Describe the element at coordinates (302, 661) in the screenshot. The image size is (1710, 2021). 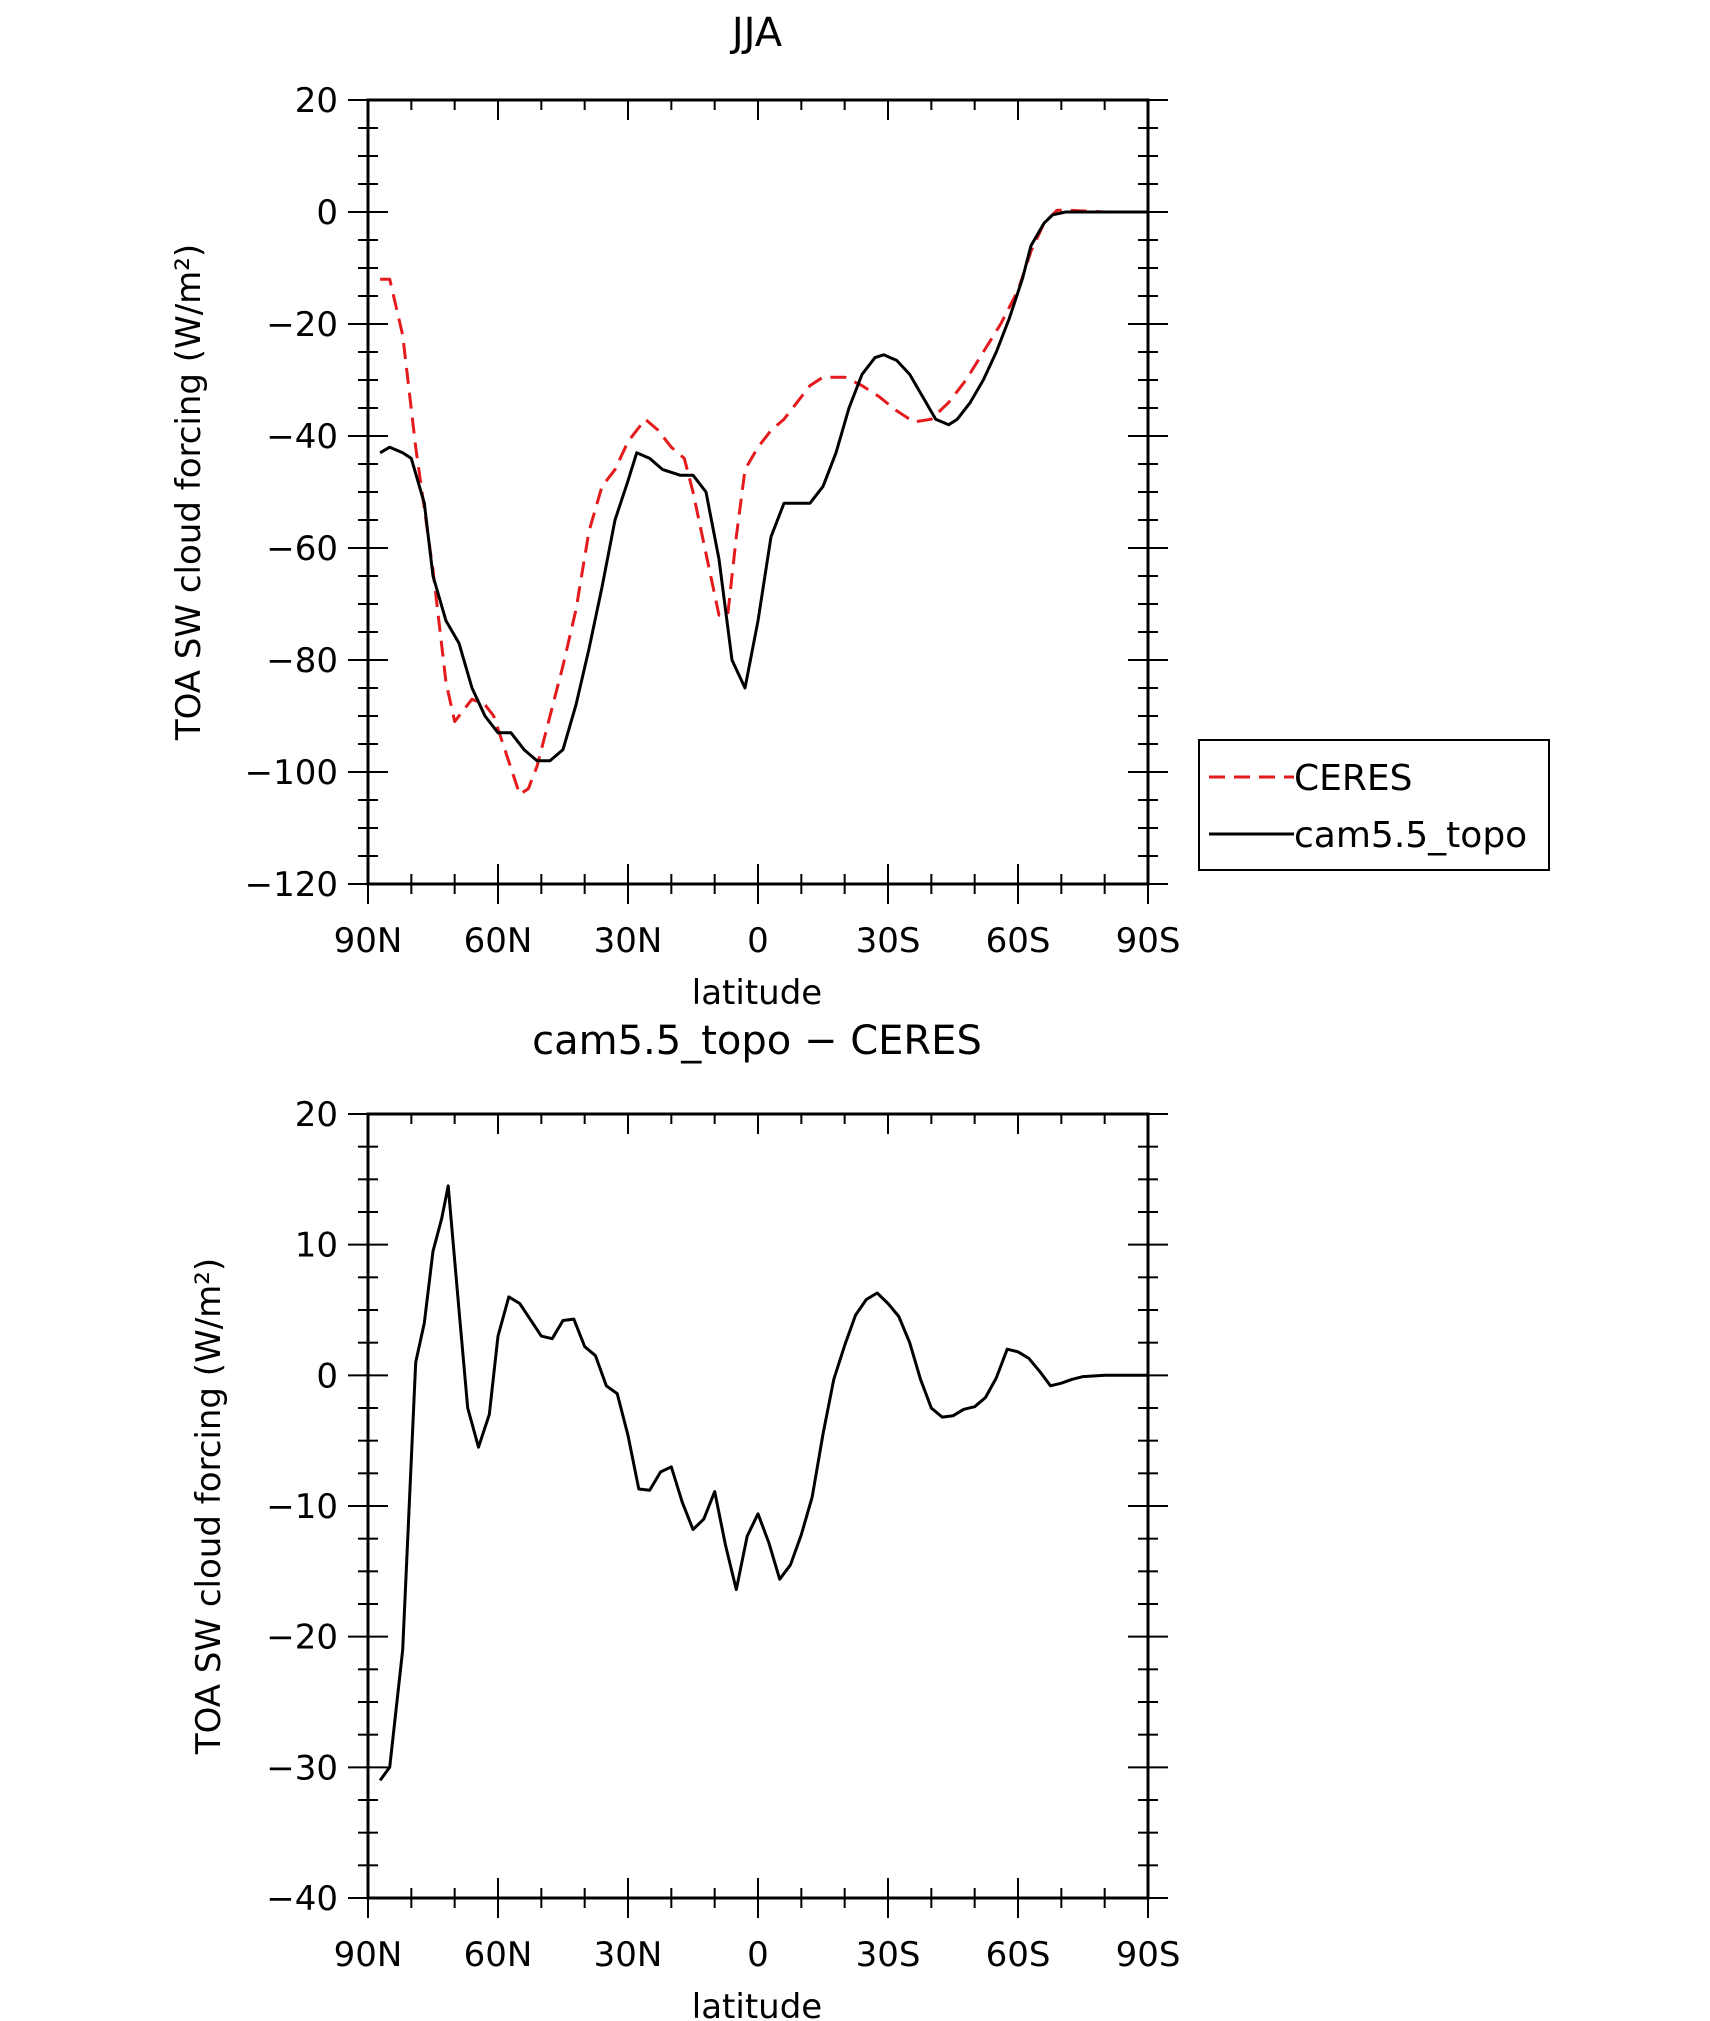
I see `y-tick-label: −80` at that location.